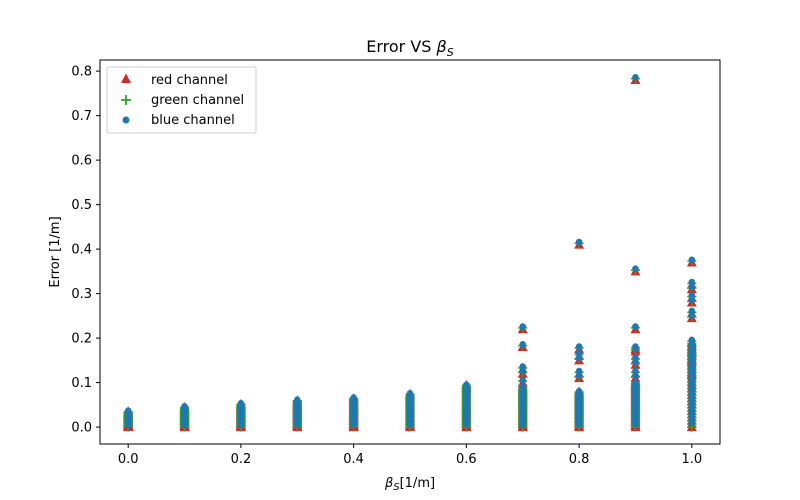  I want to click on x-axis-label-unit: [1/m], so click(417, 483).